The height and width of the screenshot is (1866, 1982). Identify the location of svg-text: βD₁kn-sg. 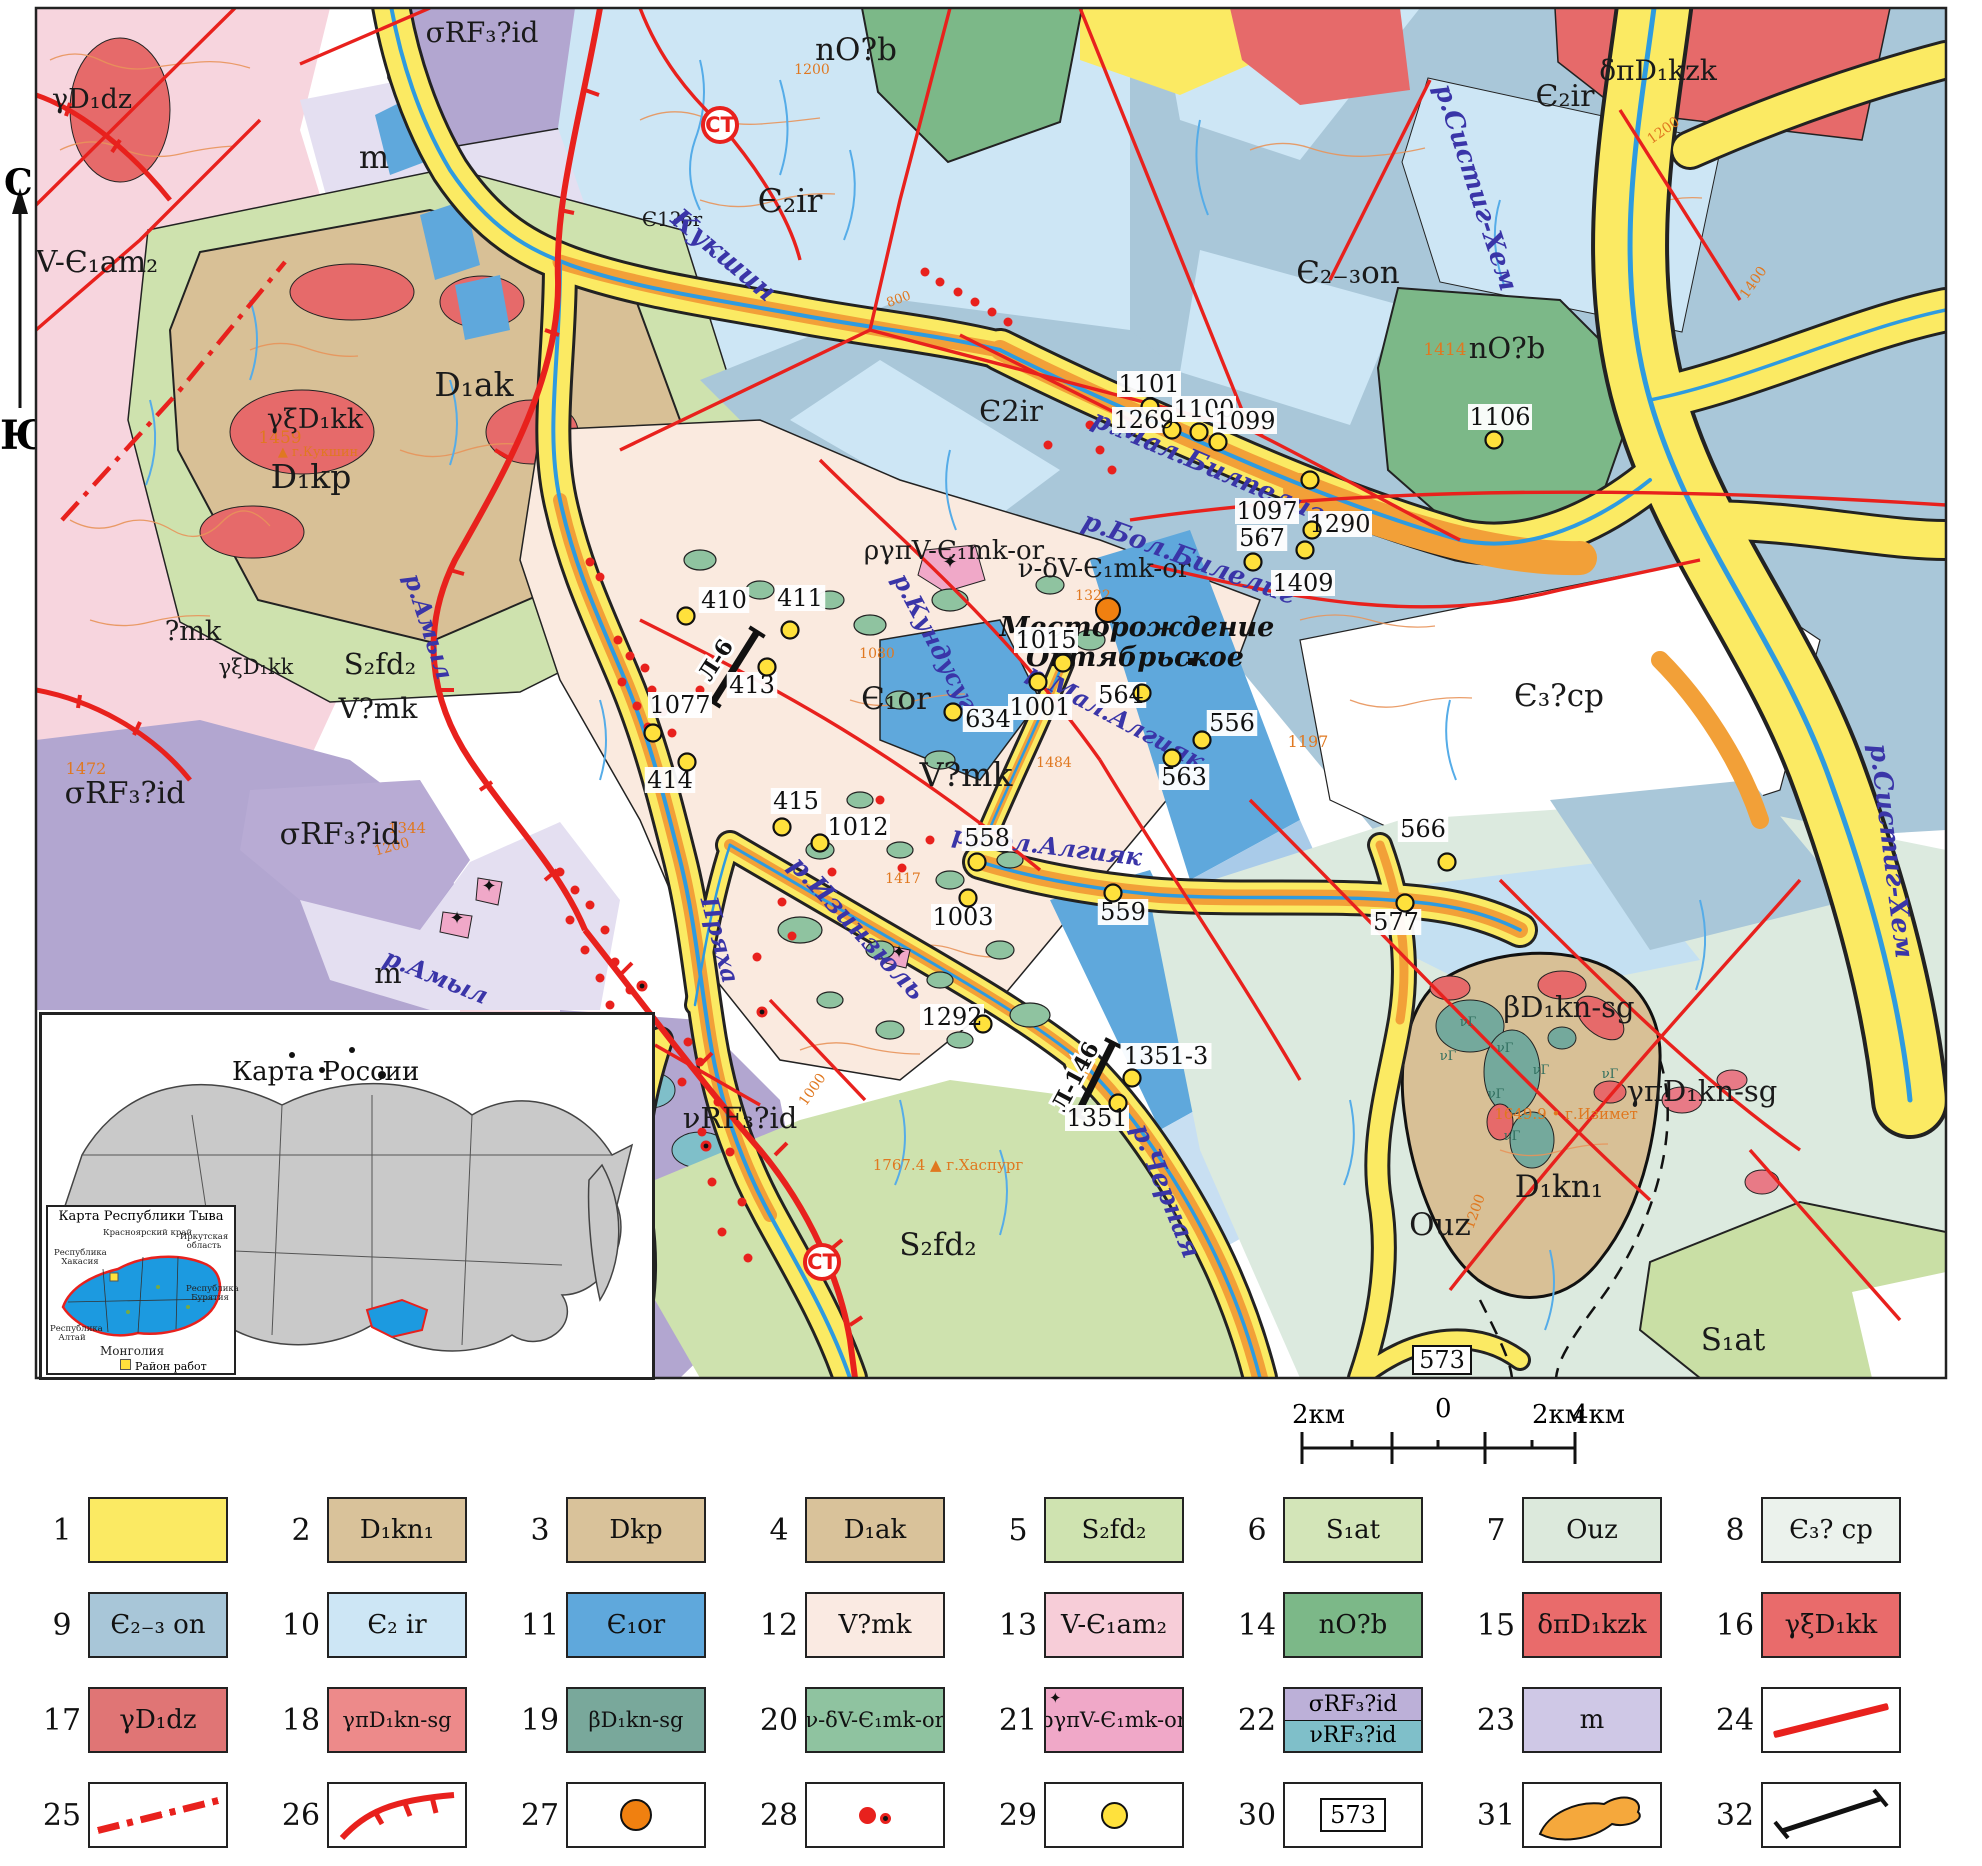
(1568, 1007).